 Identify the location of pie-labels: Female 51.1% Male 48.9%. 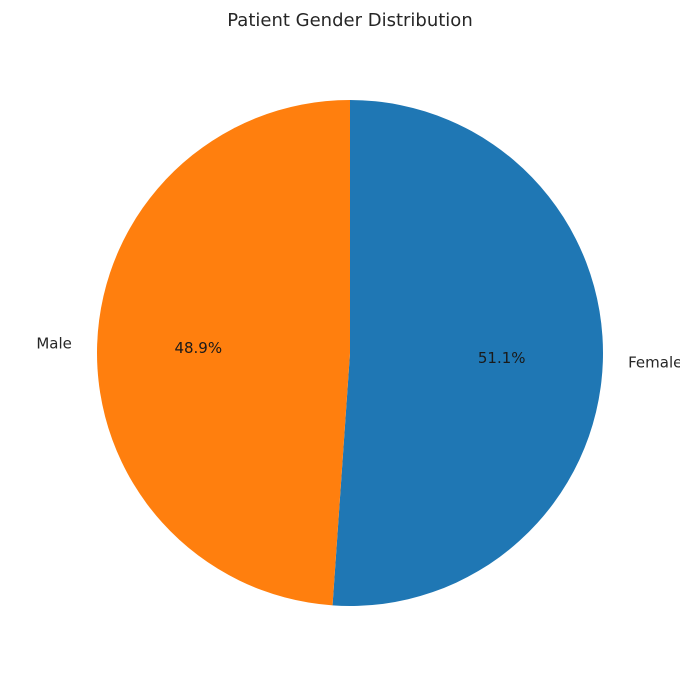
(358, 352).